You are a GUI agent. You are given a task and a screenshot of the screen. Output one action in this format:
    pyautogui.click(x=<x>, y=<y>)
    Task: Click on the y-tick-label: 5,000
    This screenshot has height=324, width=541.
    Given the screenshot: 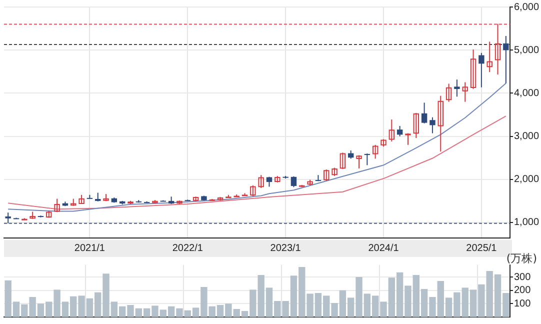 What is the action you would take?
    pyautogui.click(x=527, y=50)
    